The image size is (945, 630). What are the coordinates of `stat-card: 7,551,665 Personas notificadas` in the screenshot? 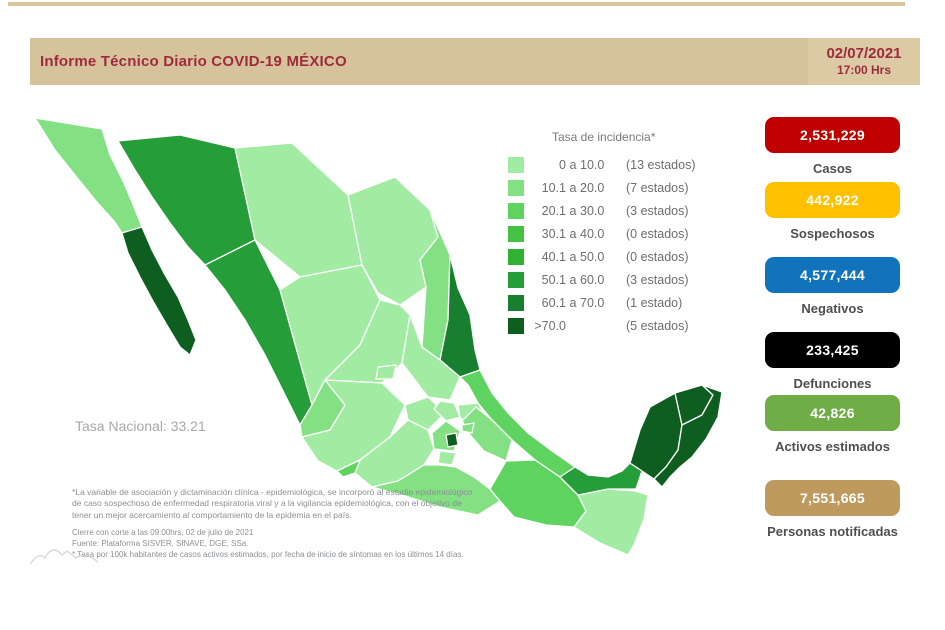 It's located at (832, 509).